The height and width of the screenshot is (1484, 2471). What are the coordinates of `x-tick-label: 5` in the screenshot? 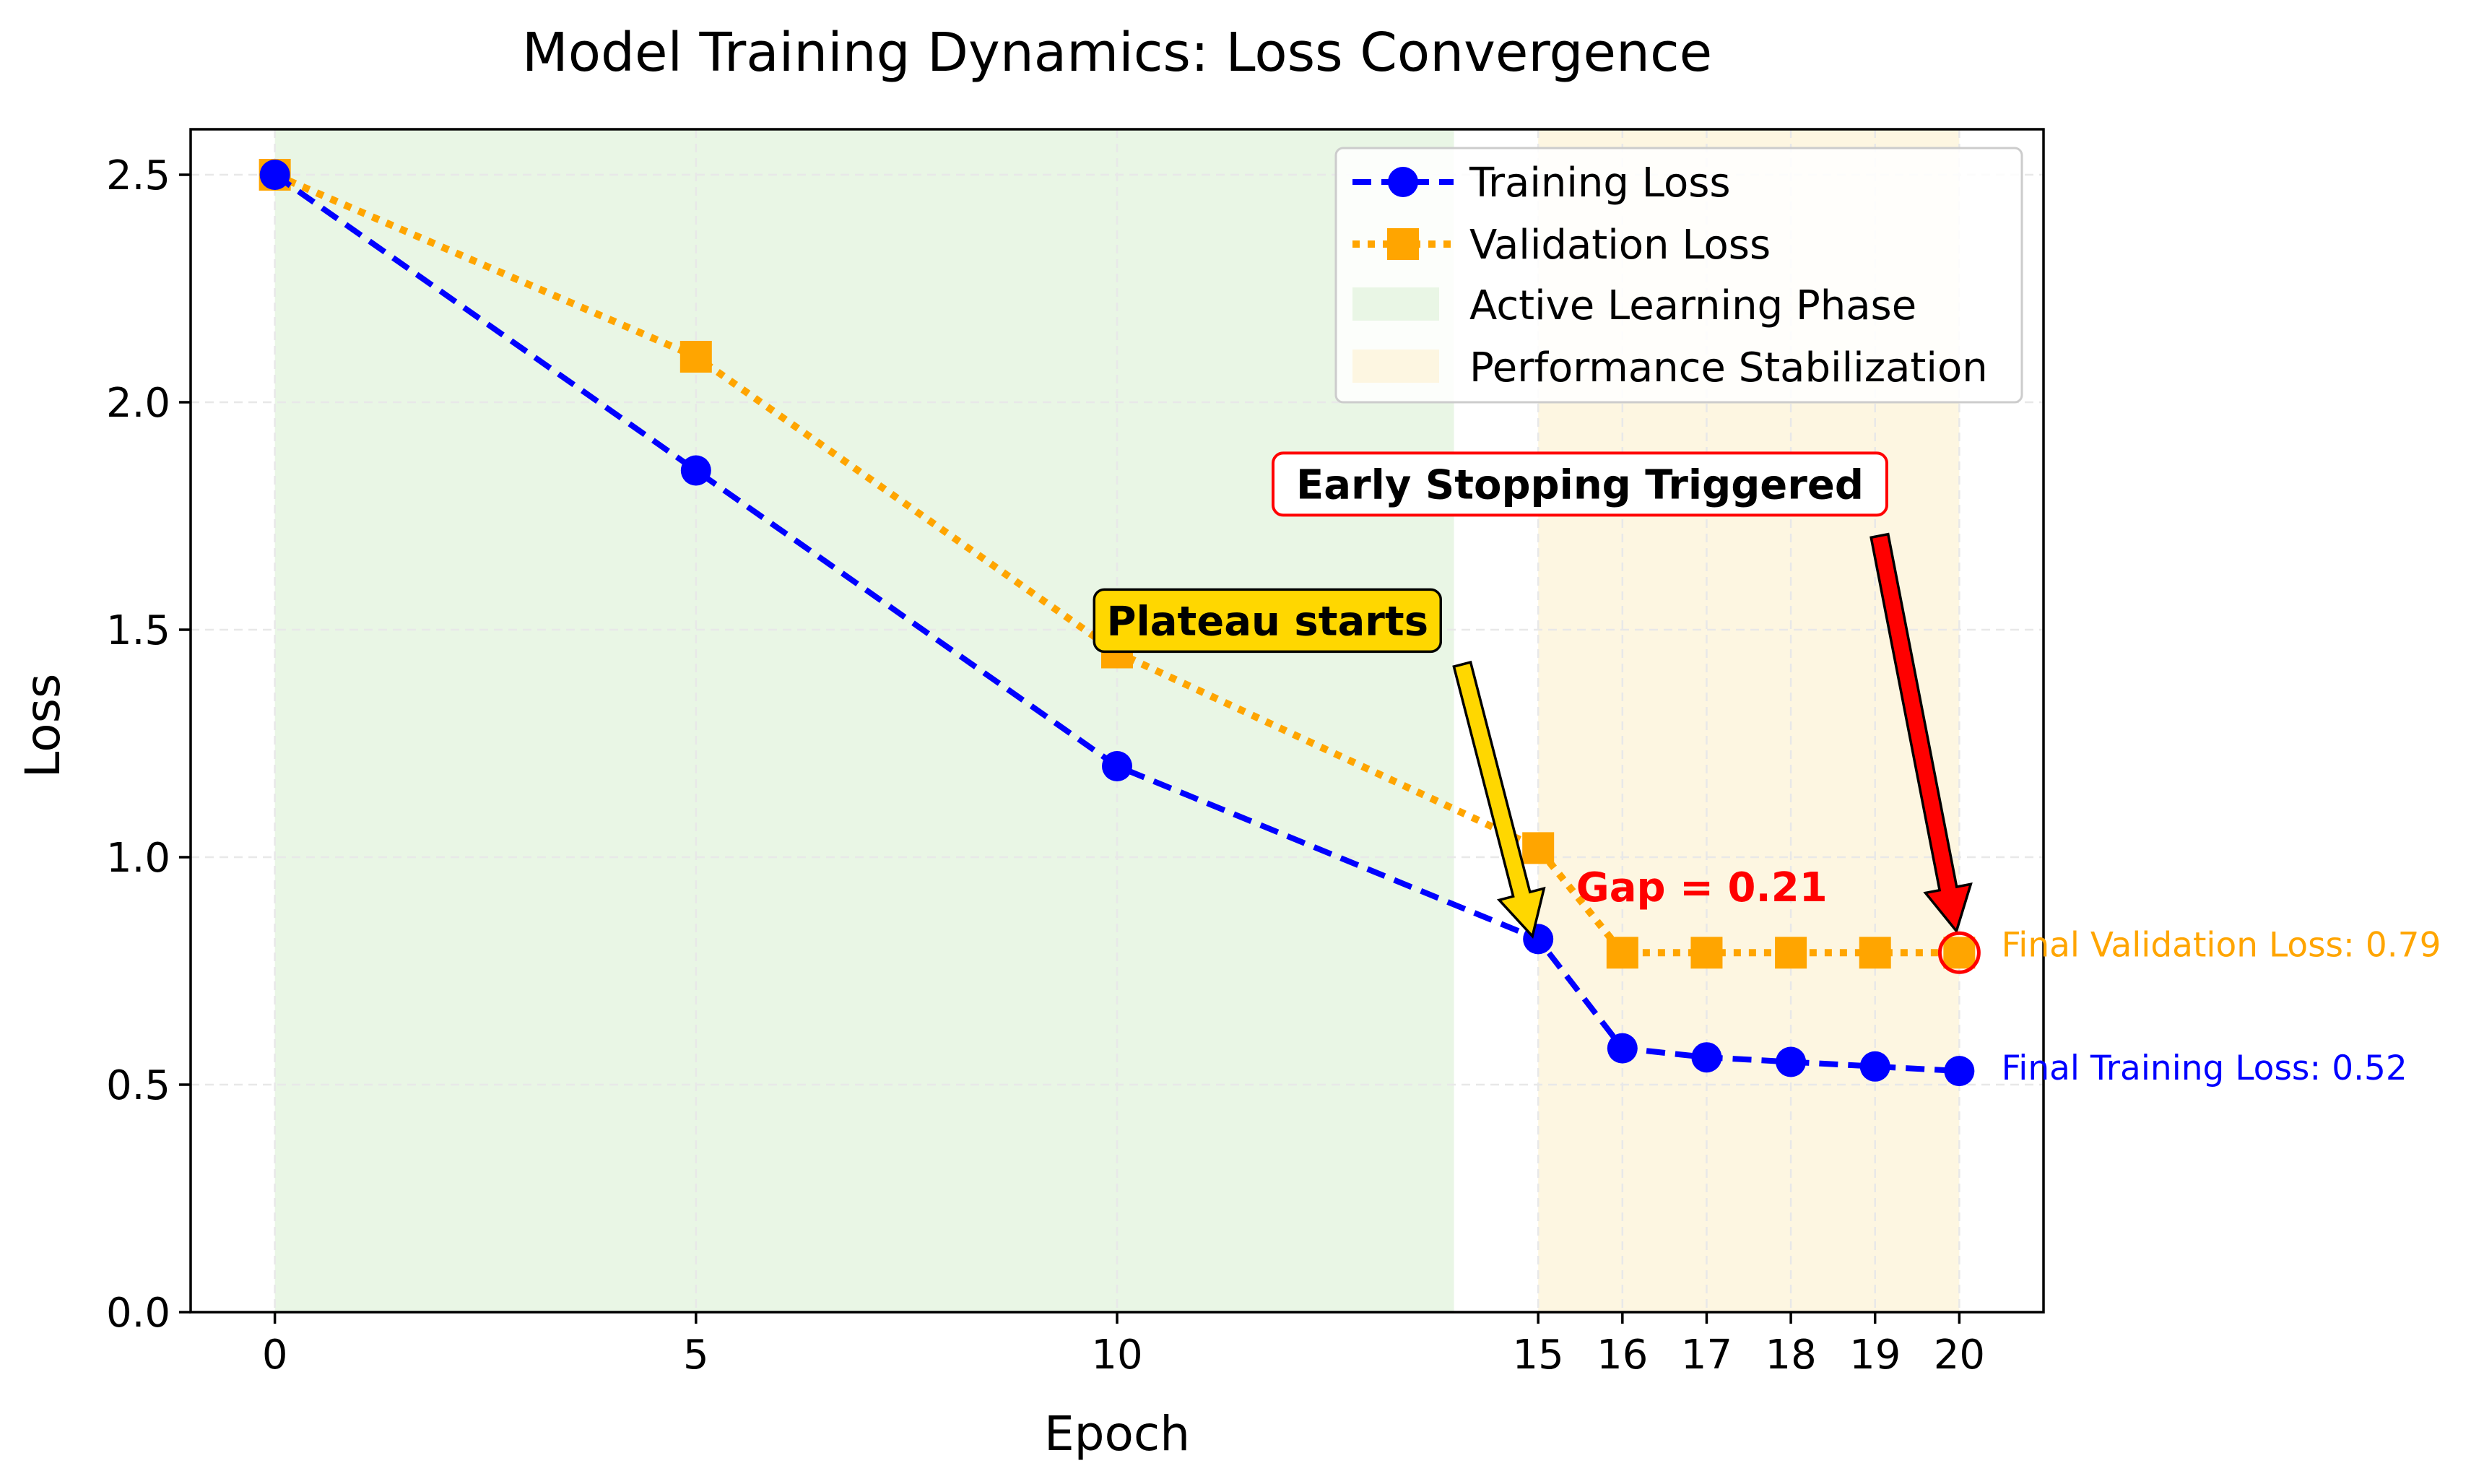 It's located at (696, 1355).